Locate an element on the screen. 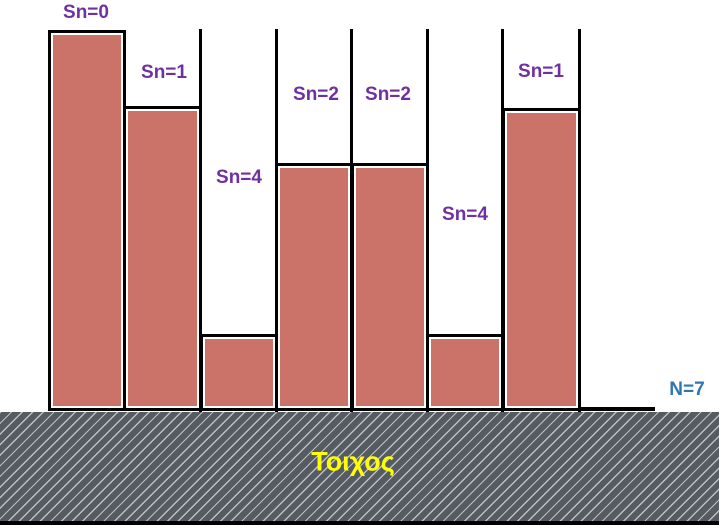 The width and height of the screenshot is (723, 525). slot-label-7: Sn=1 is located at coordinates (541, 71).